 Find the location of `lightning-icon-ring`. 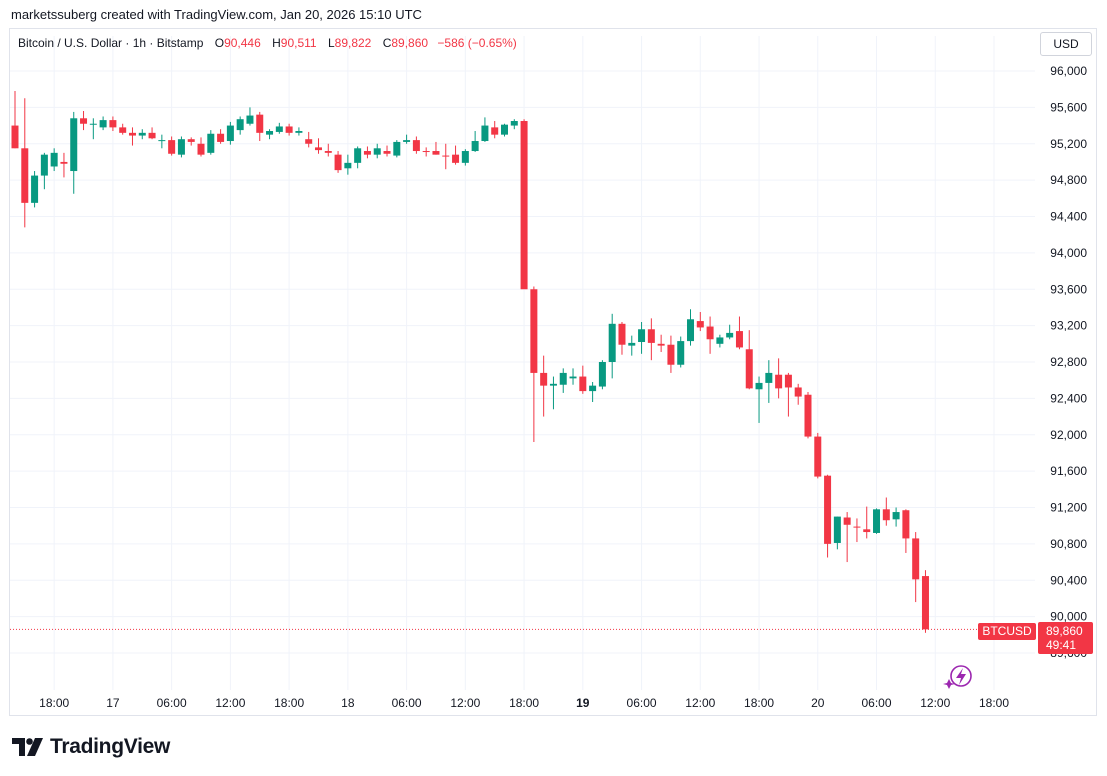

lightning-icon-ring is located at coordinates (961, 676).